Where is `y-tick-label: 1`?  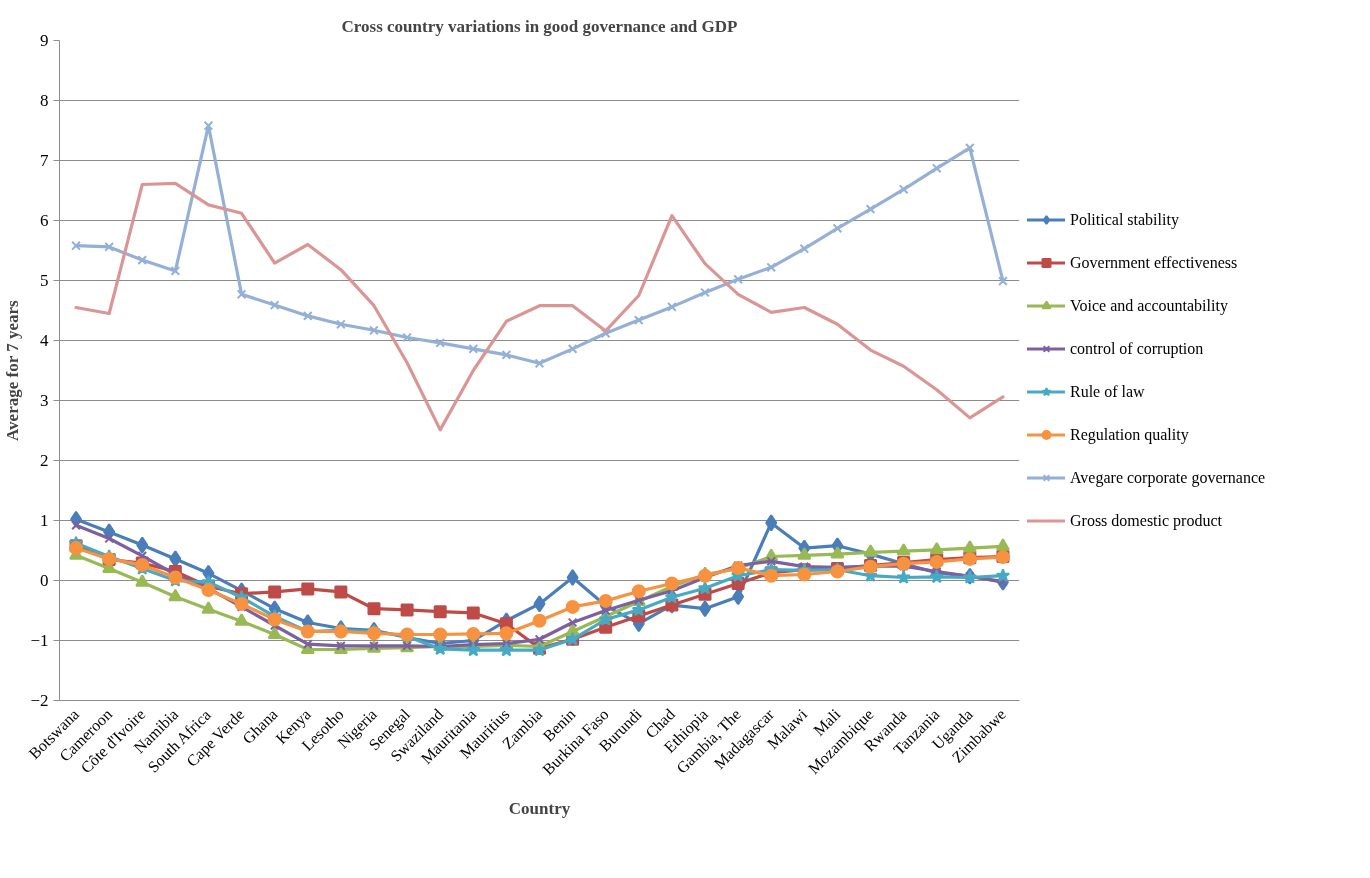
y-tick-label: 1 is located at coordinates (44, 520).